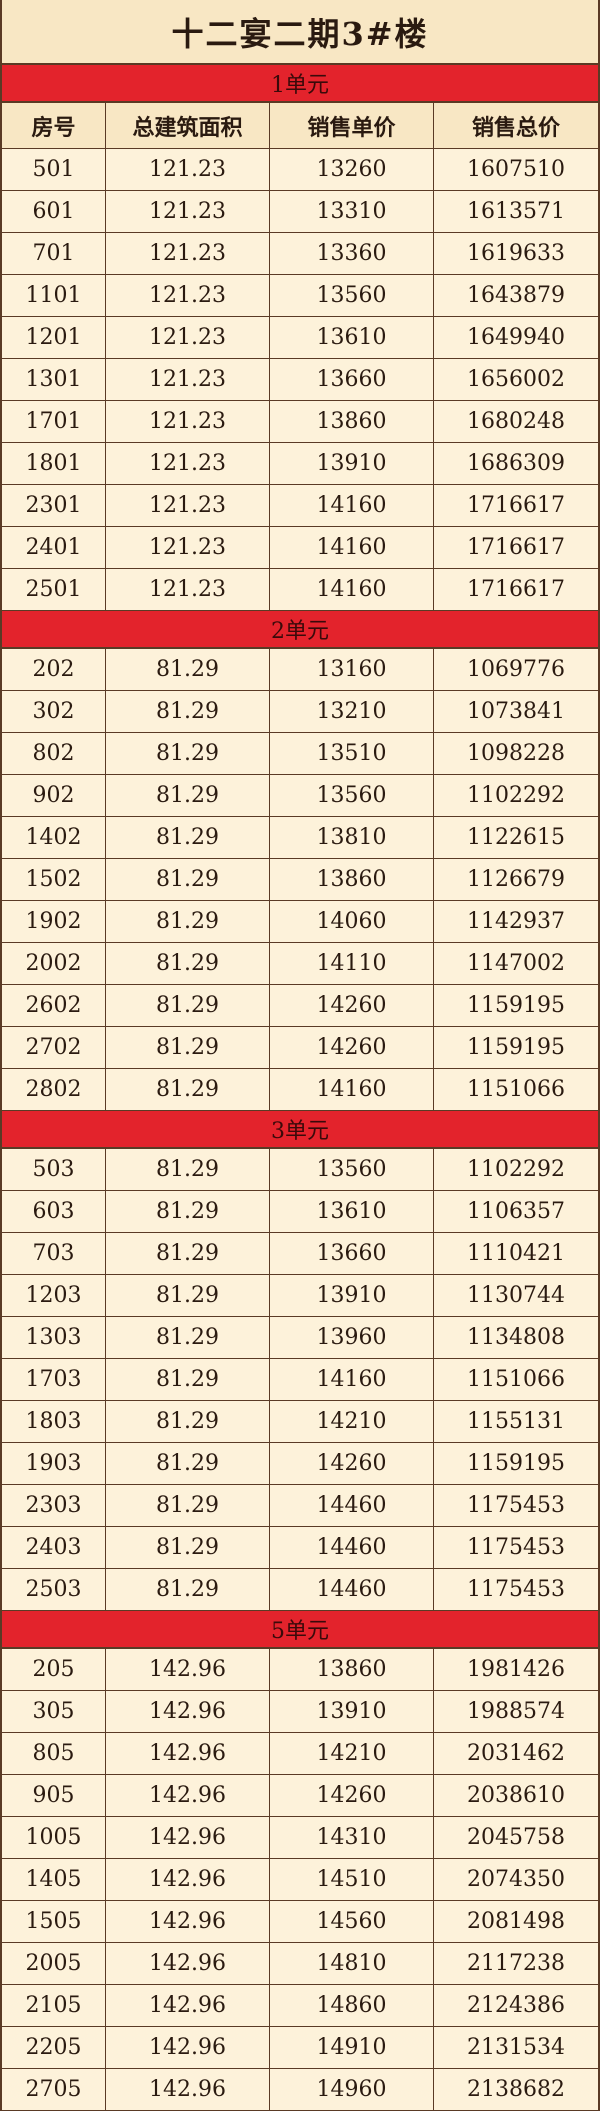 The image size is (600, 2111). Describe the element at coordinates (516, 1169) in the screenshot. I see `table-cell: 1102292` at that location.